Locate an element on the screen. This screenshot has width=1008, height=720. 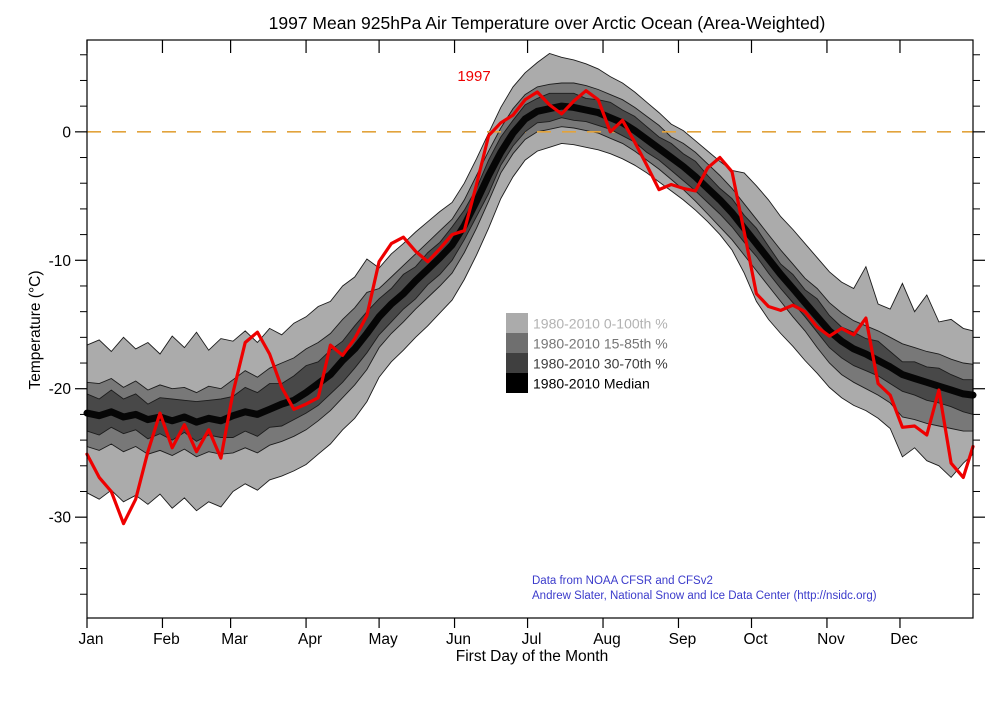
credit-line-1: Data from NOAA CFSR and CFSv2 is located at coordinates (622, 581).